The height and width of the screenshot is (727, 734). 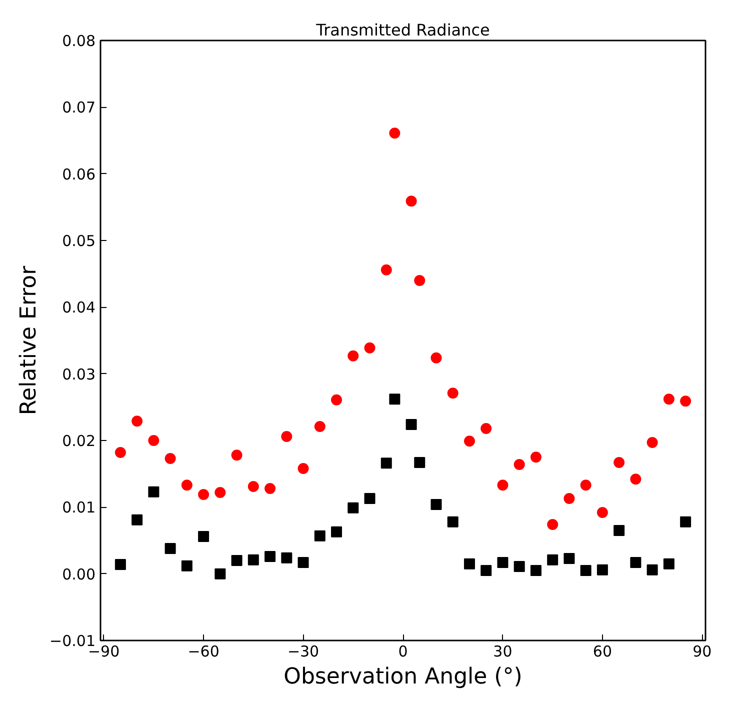 I want to click on y-tick-label: 0.06, so click(x=79, y=174).